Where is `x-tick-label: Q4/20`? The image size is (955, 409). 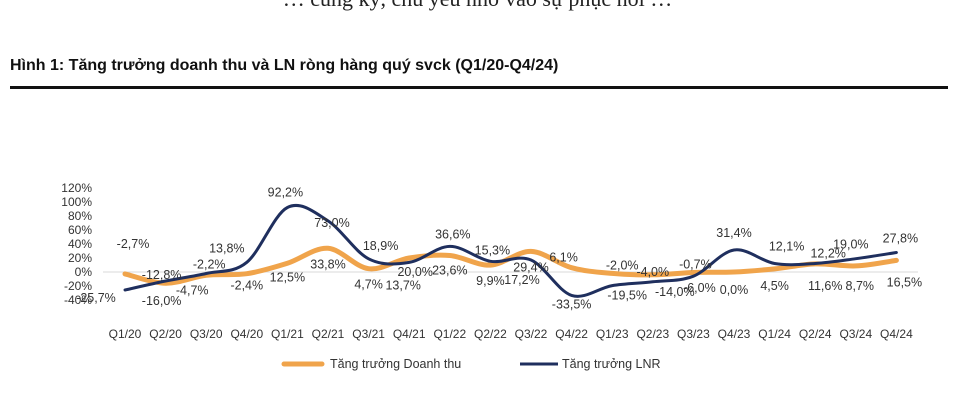
x-tick-label: Q4/20 is located at coordinates (246, 334).